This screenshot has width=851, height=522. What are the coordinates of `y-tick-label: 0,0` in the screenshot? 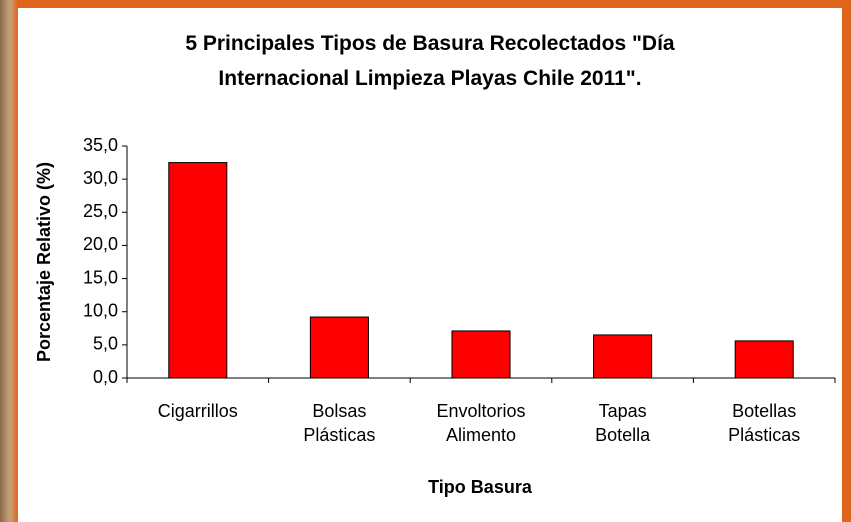 It's located at (105, 377).